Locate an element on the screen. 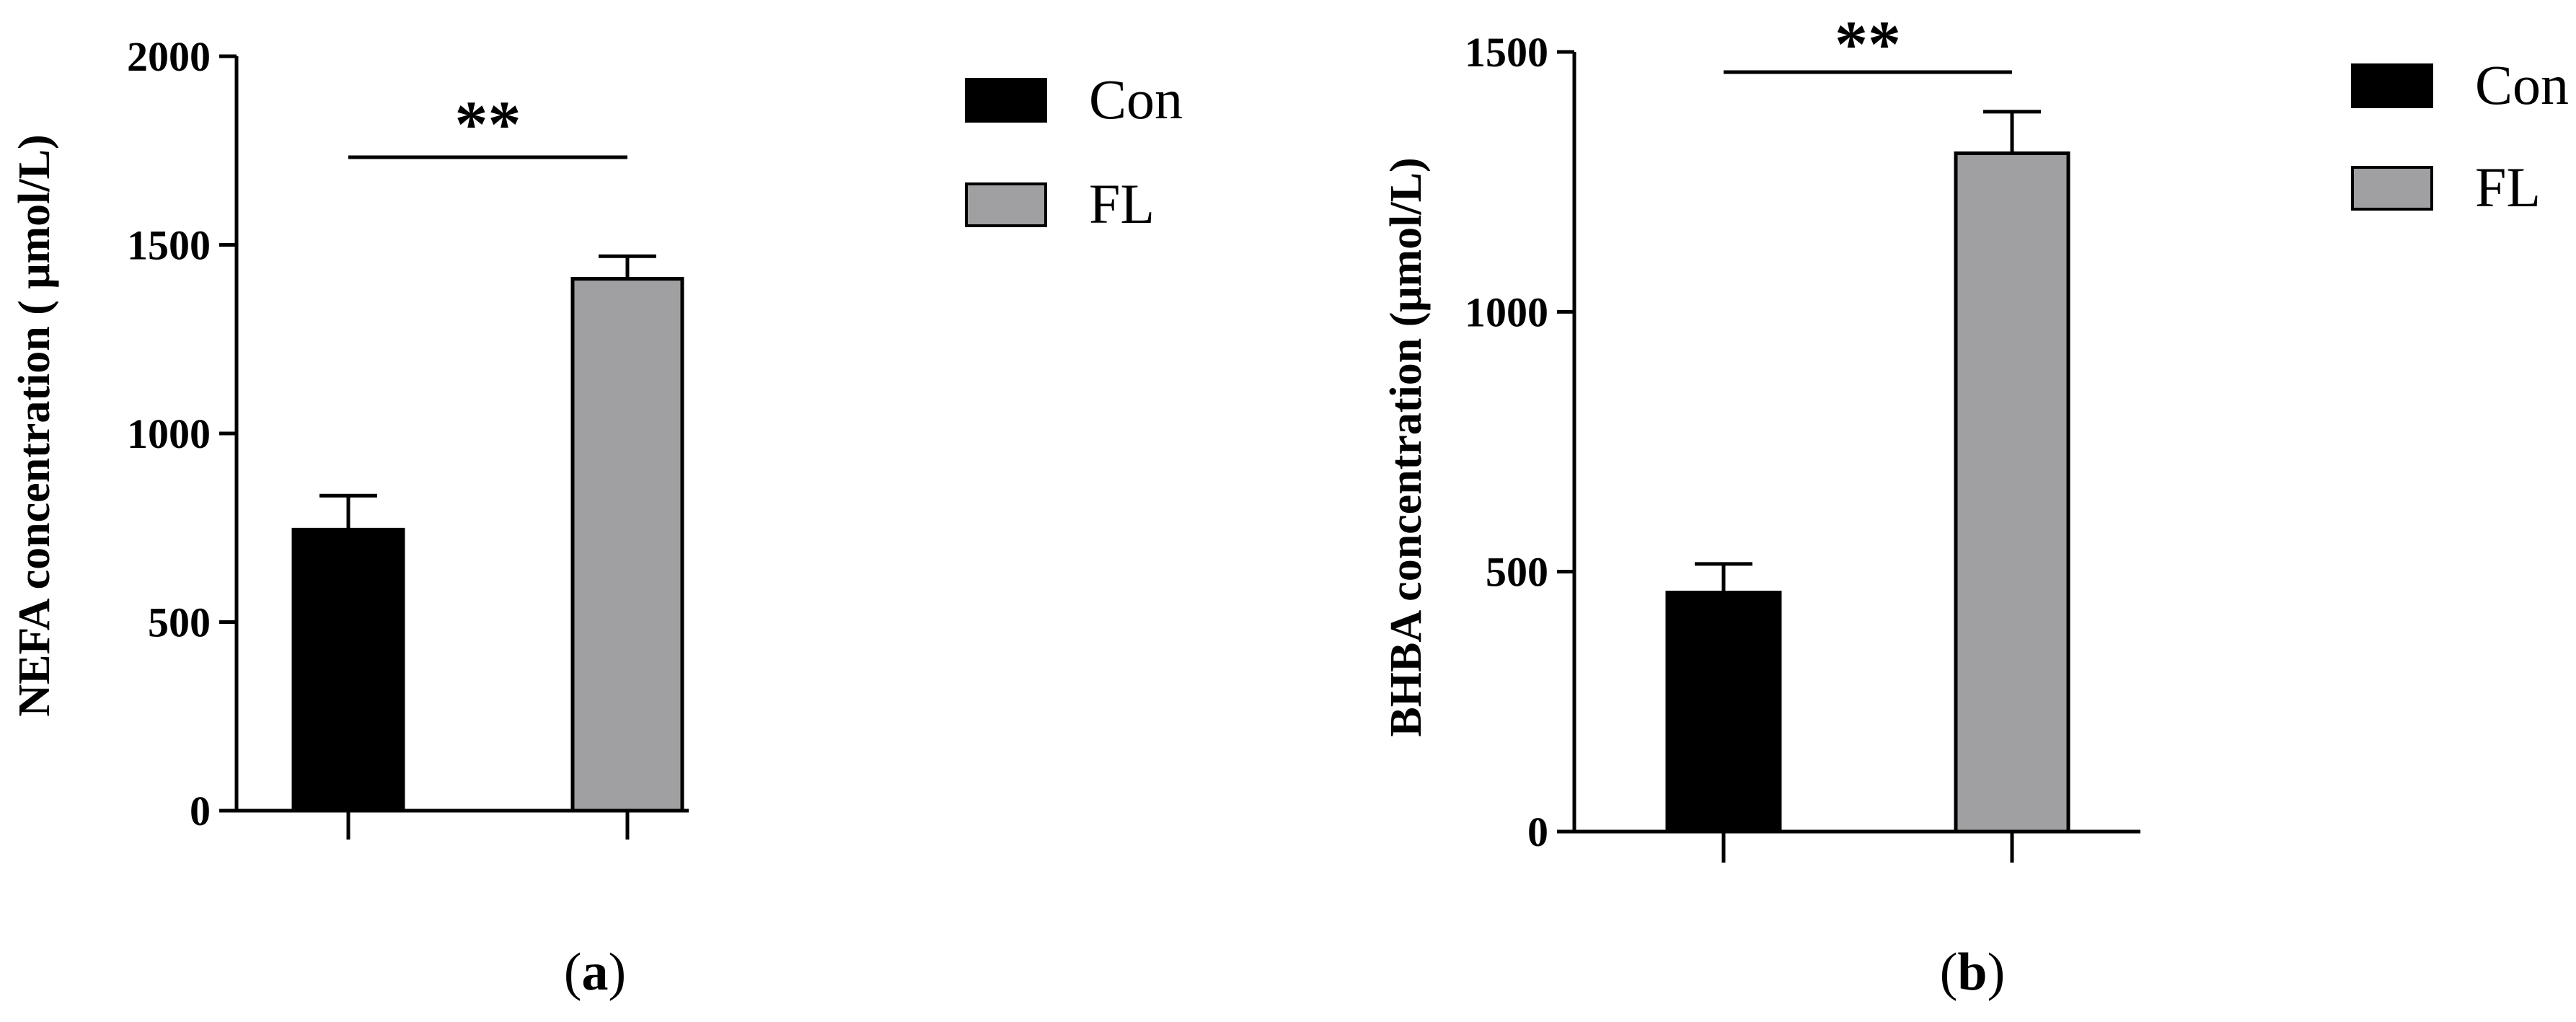 The height and width of the screenshot is (1022, 2576). panel-b-y-tick-label: 1000 is located at coordinates (1506, 311).